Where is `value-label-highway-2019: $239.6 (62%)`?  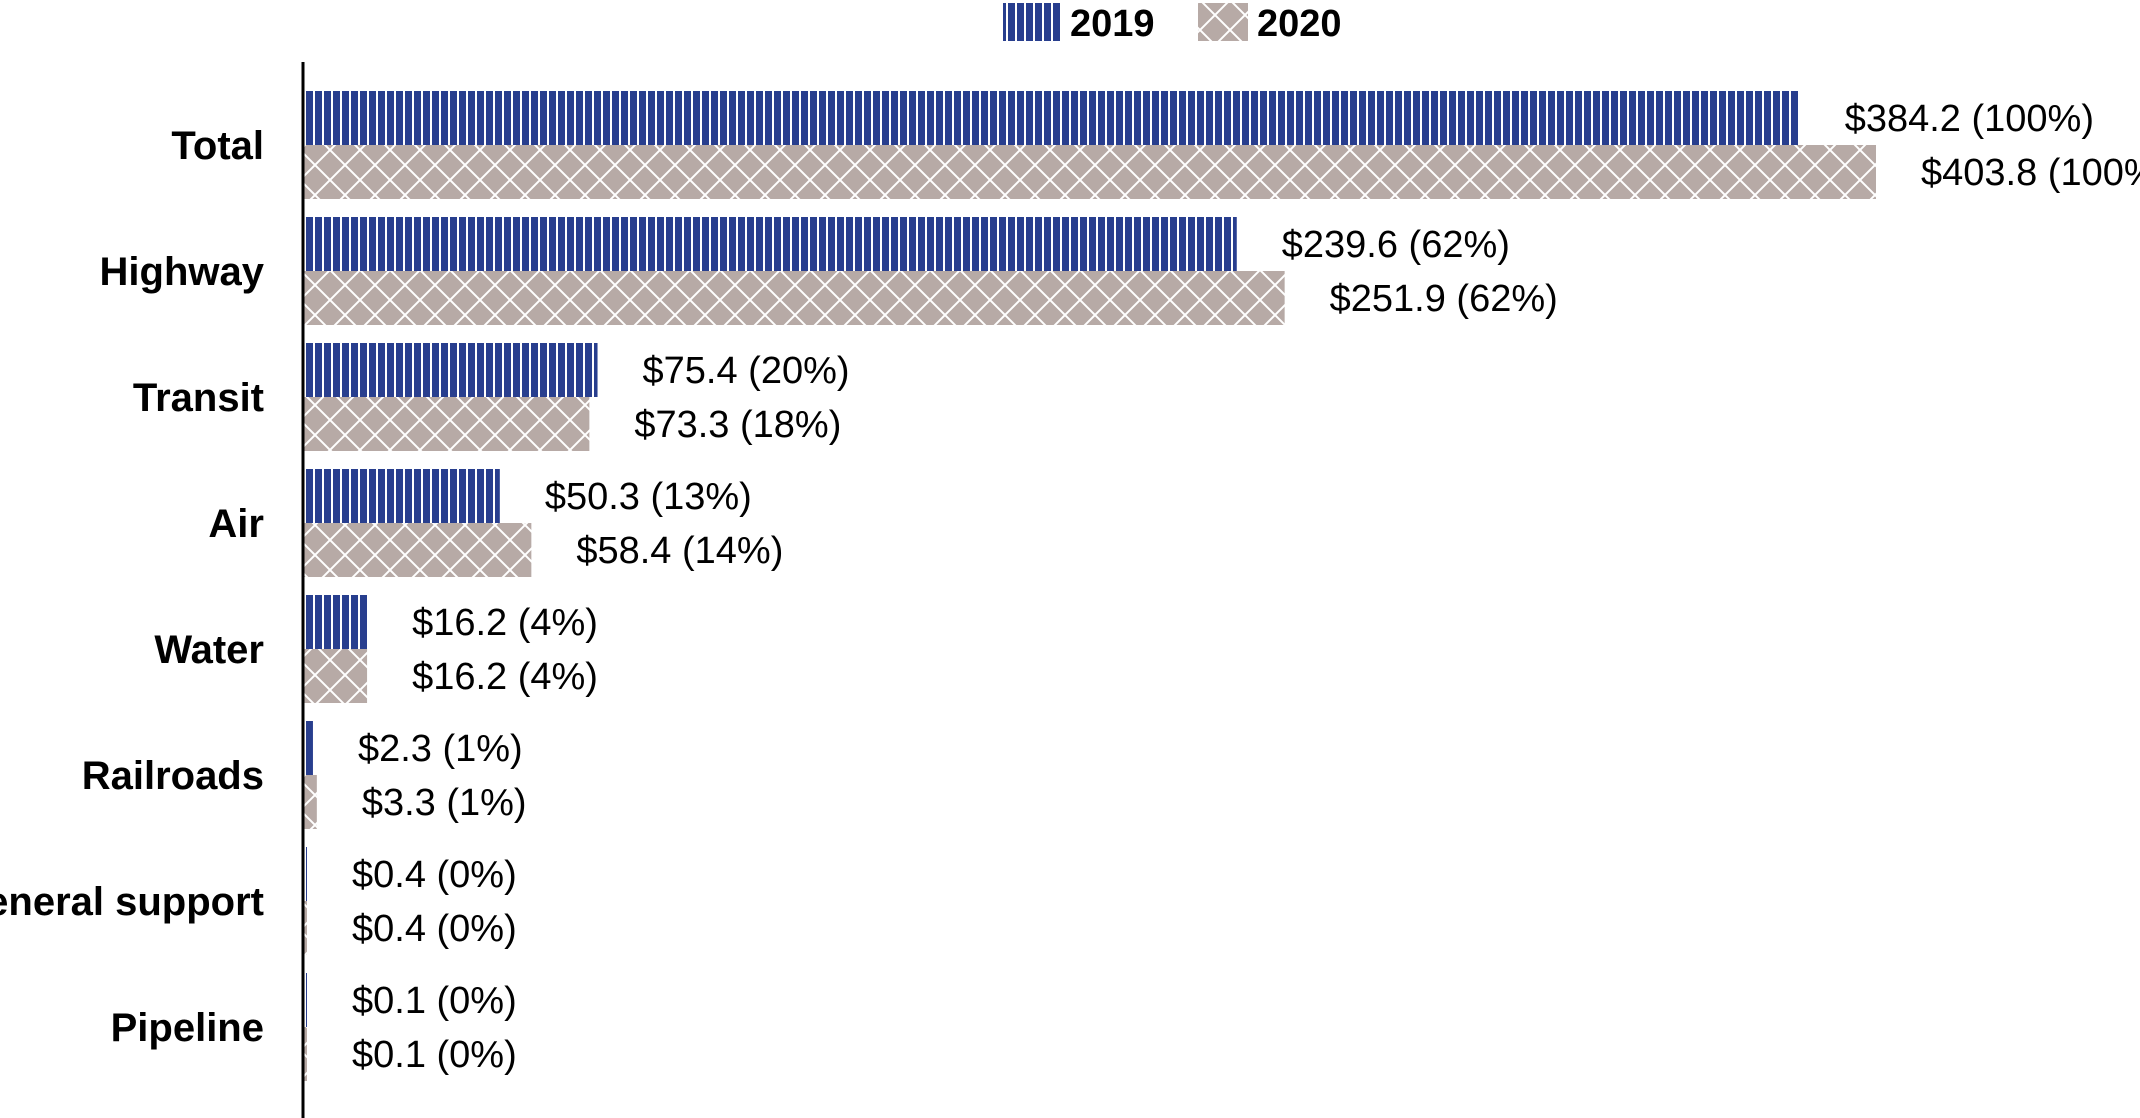 value-label-highway-2019: $239.6 (62%) is located at coordinates (1396, 245).